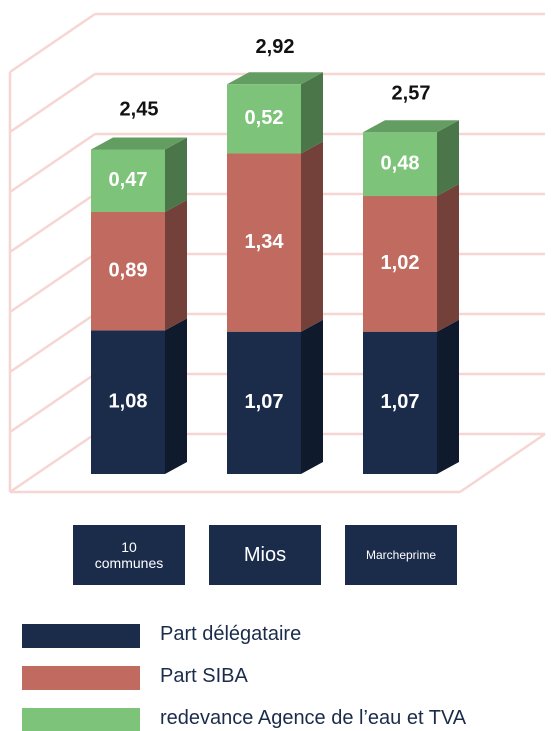 Image resolution: width=552 pixels, height=731 pixels. I want to click on value-label: 1,08, so click(128, 401).